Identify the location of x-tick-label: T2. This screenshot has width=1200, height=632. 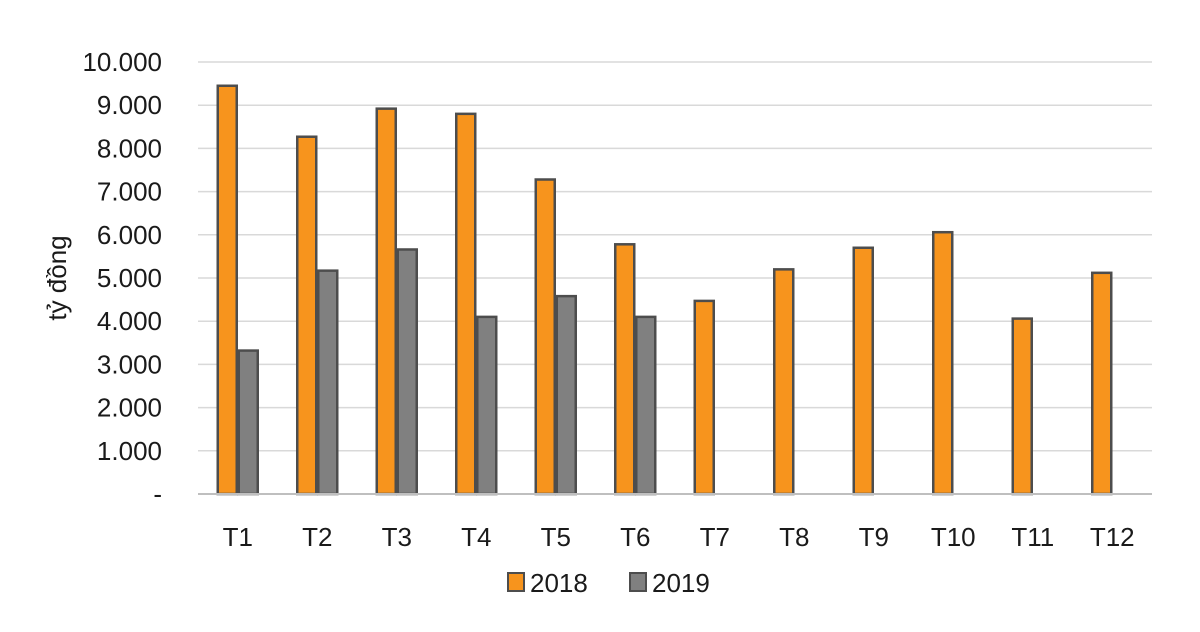
(317, 537).